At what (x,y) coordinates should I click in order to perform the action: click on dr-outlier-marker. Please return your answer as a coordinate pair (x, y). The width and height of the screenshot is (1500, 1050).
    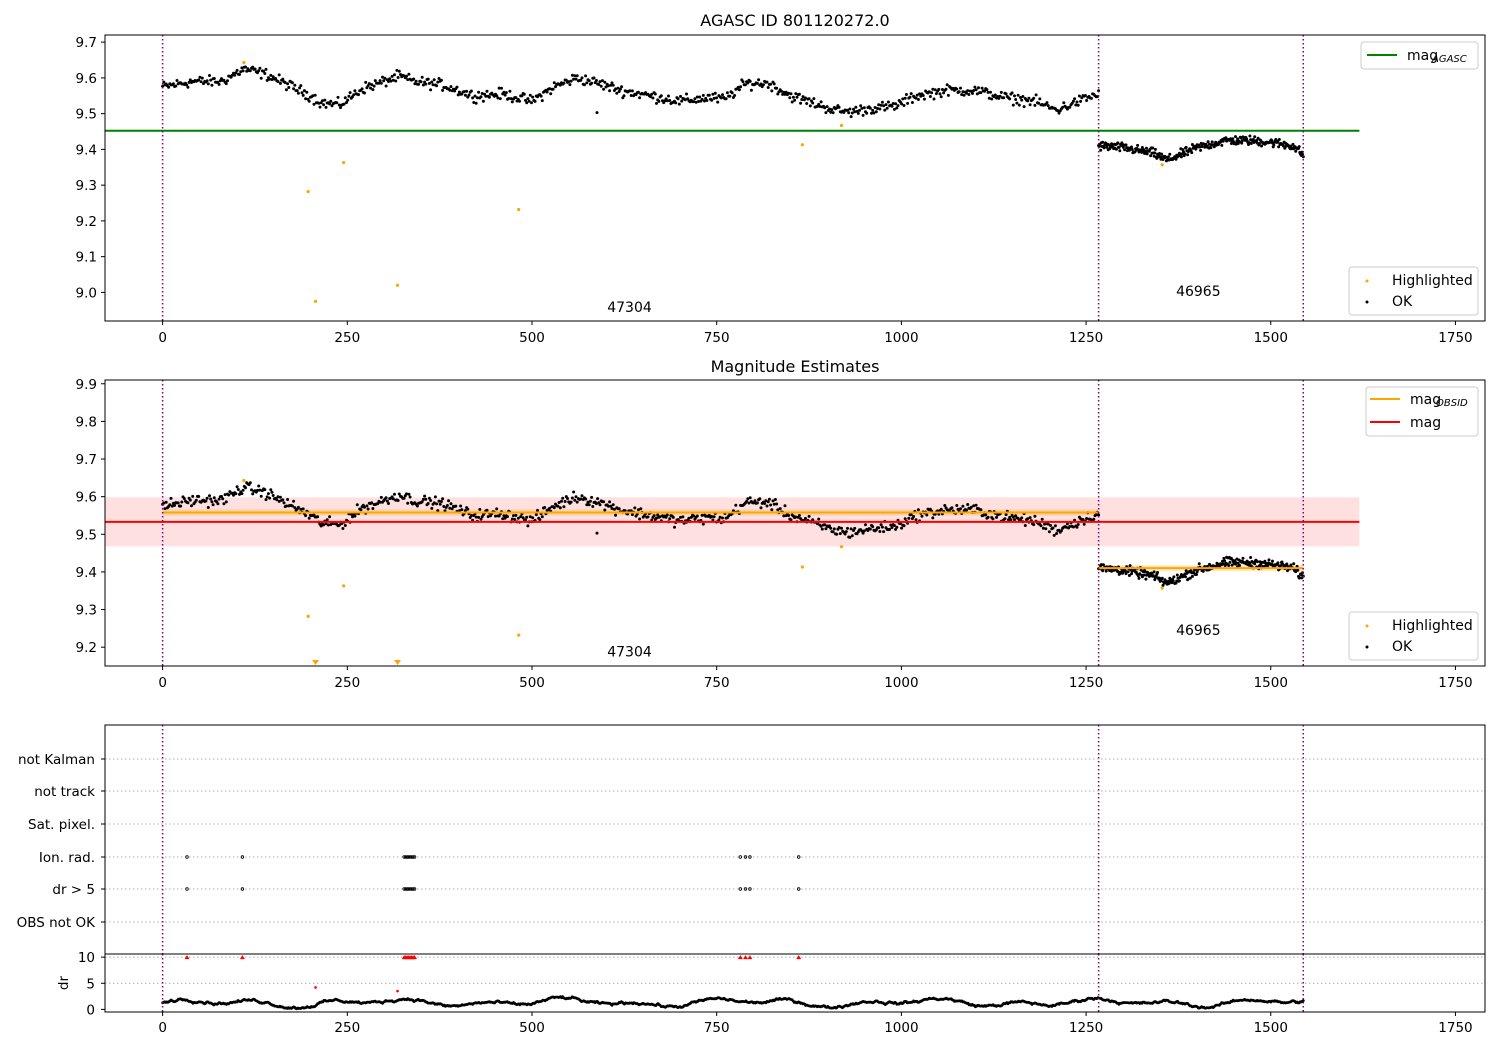
    Looking at the image, I should click on (187, 957).